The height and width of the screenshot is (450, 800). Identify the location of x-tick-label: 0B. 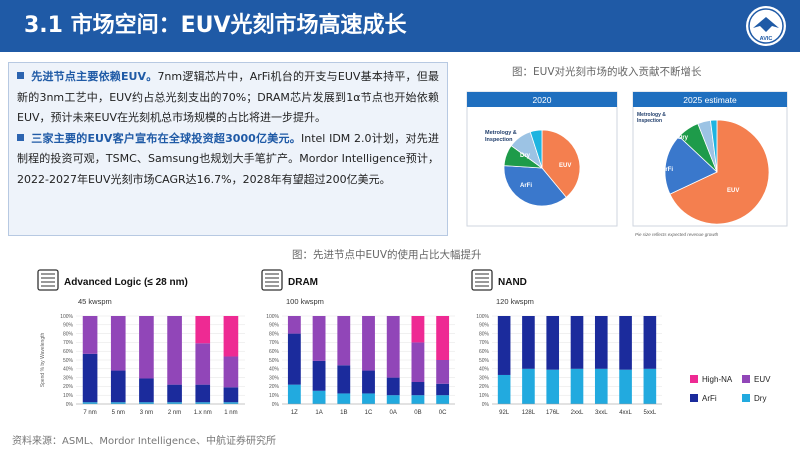
(417, 413).